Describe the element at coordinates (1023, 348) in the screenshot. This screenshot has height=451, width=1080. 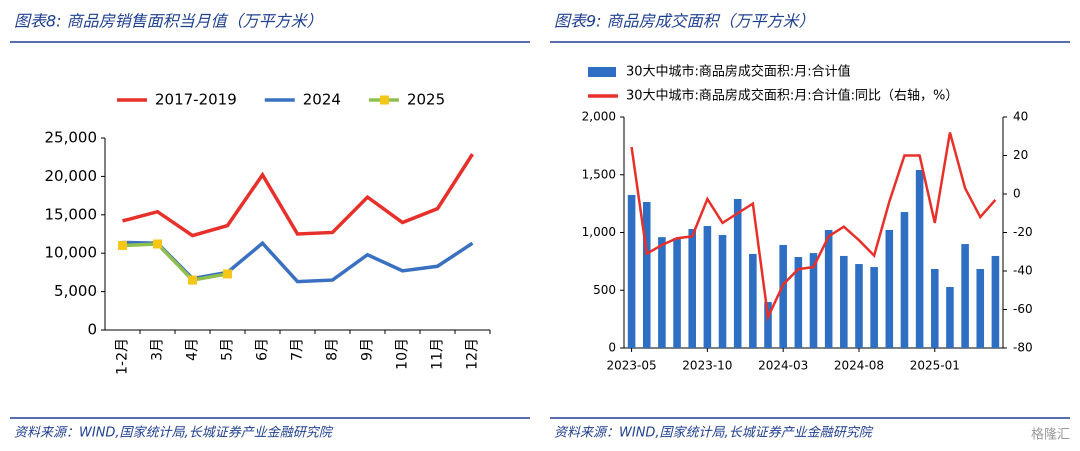
I see `y2-tick-label: -80` at that location.